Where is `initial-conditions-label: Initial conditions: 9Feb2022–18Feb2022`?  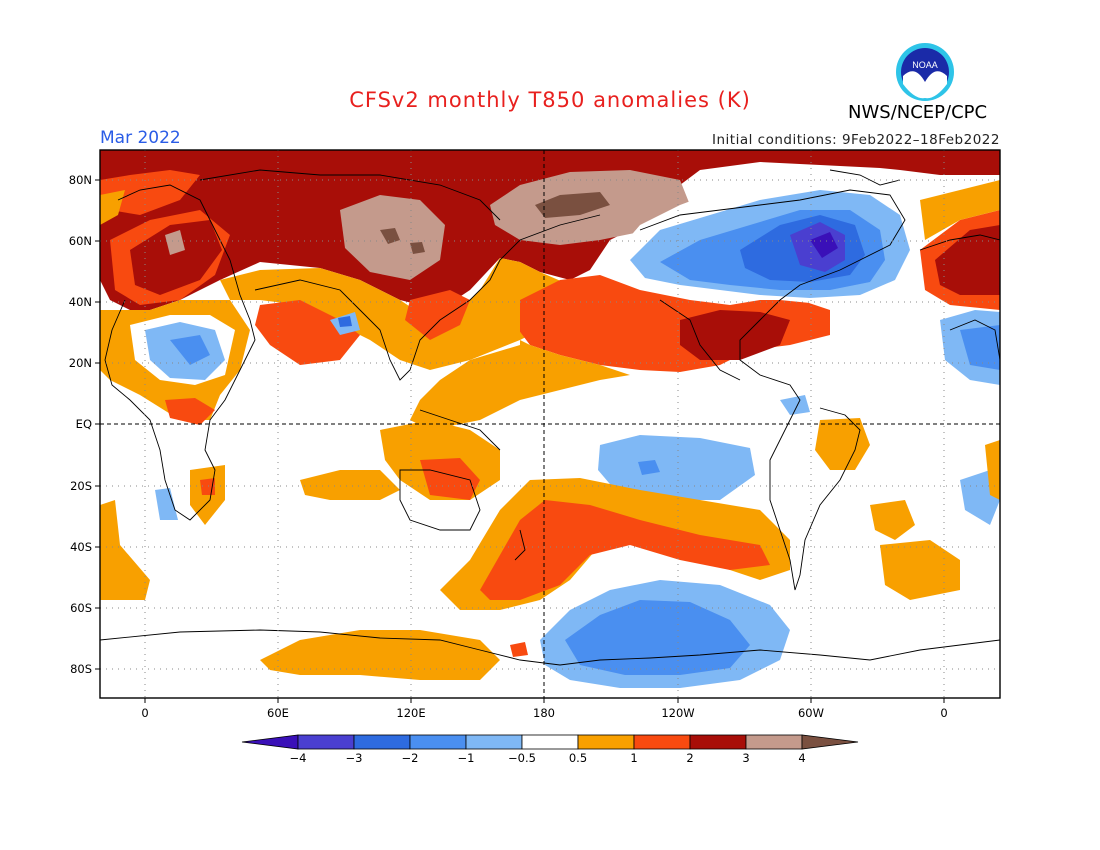 initial-conditions-label: Initial conditions: 9Feb2022–18Feb2022 is located at coordinates (856, 140).